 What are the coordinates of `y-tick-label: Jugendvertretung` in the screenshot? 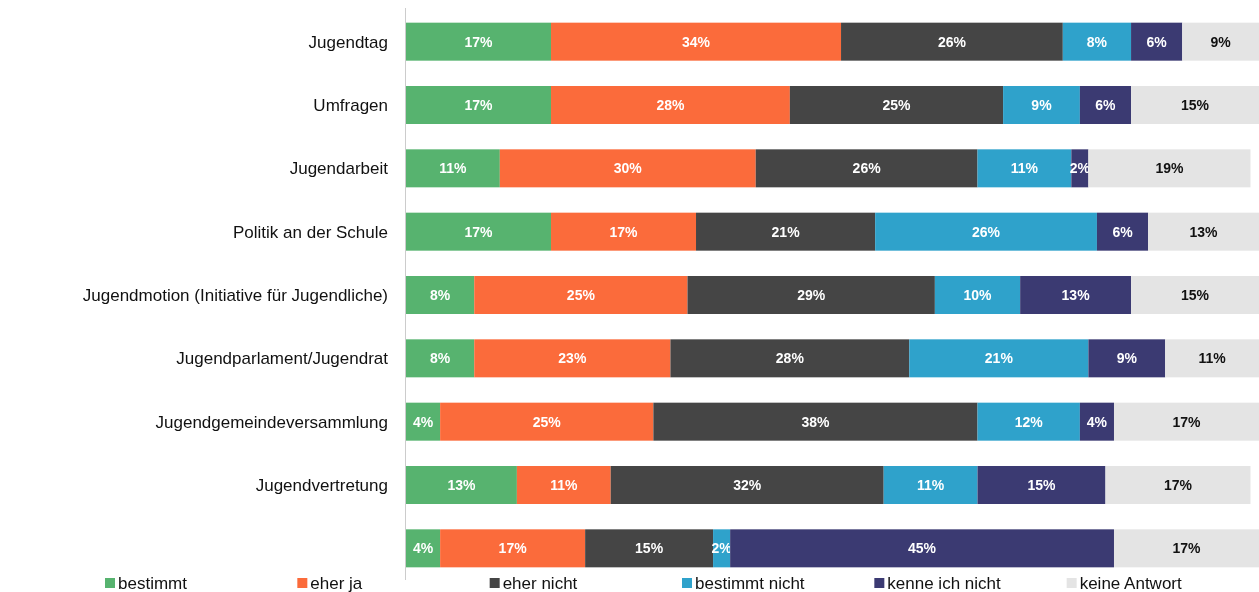 It's located at (321, 485).